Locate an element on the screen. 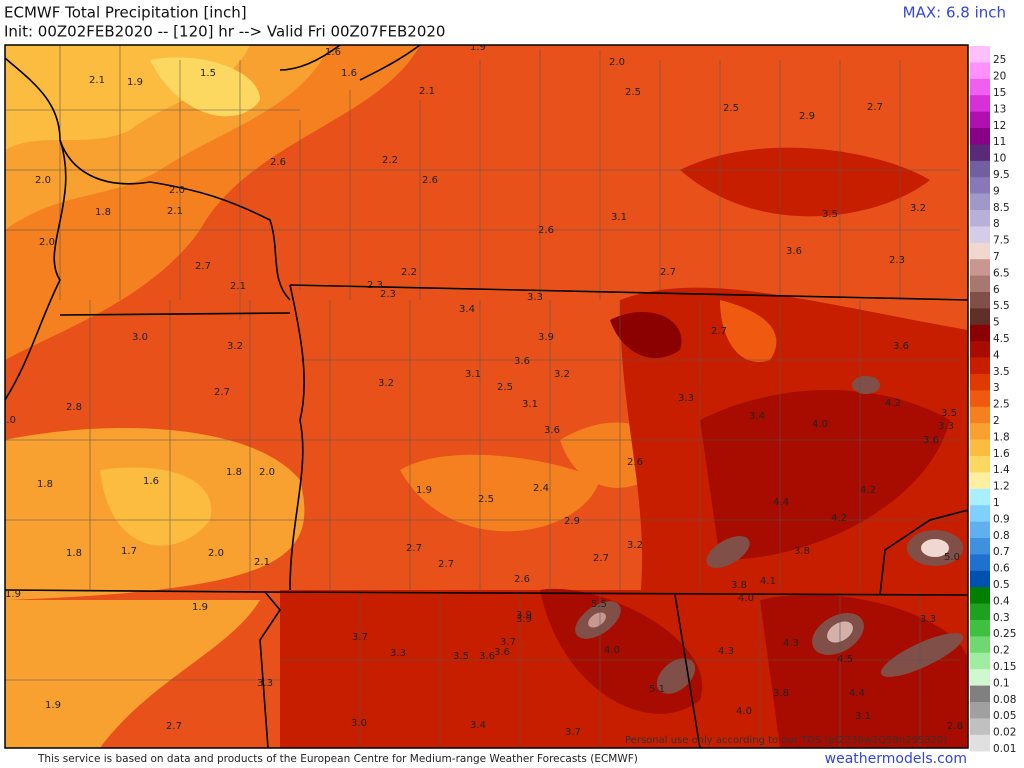  precip-label: 3.0 is located at coordinates (359, 723).